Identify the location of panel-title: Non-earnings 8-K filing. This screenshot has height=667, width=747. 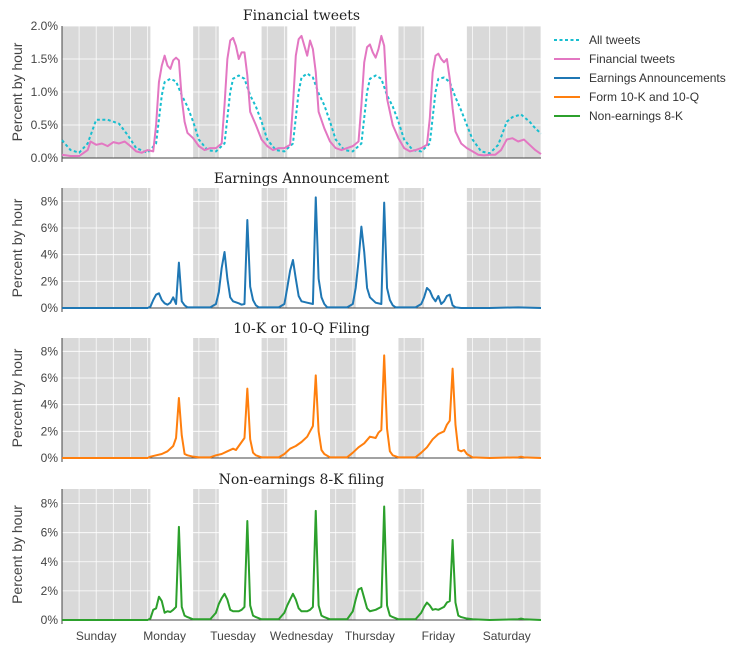
(302, 480).